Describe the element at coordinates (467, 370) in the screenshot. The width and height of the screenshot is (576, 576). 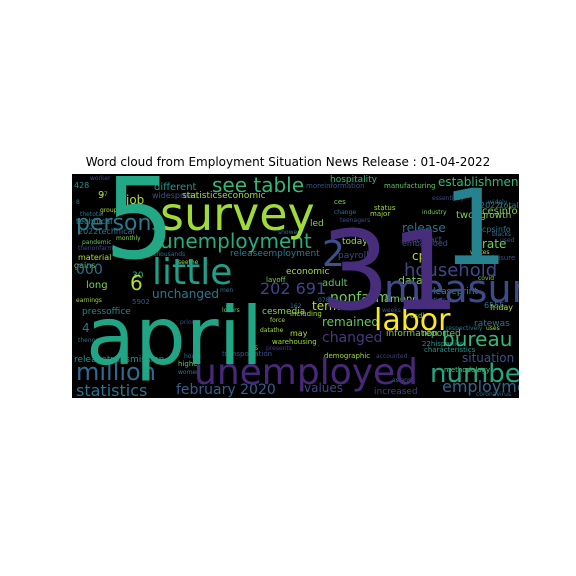
I see `word-methodology: methodology` at that location.